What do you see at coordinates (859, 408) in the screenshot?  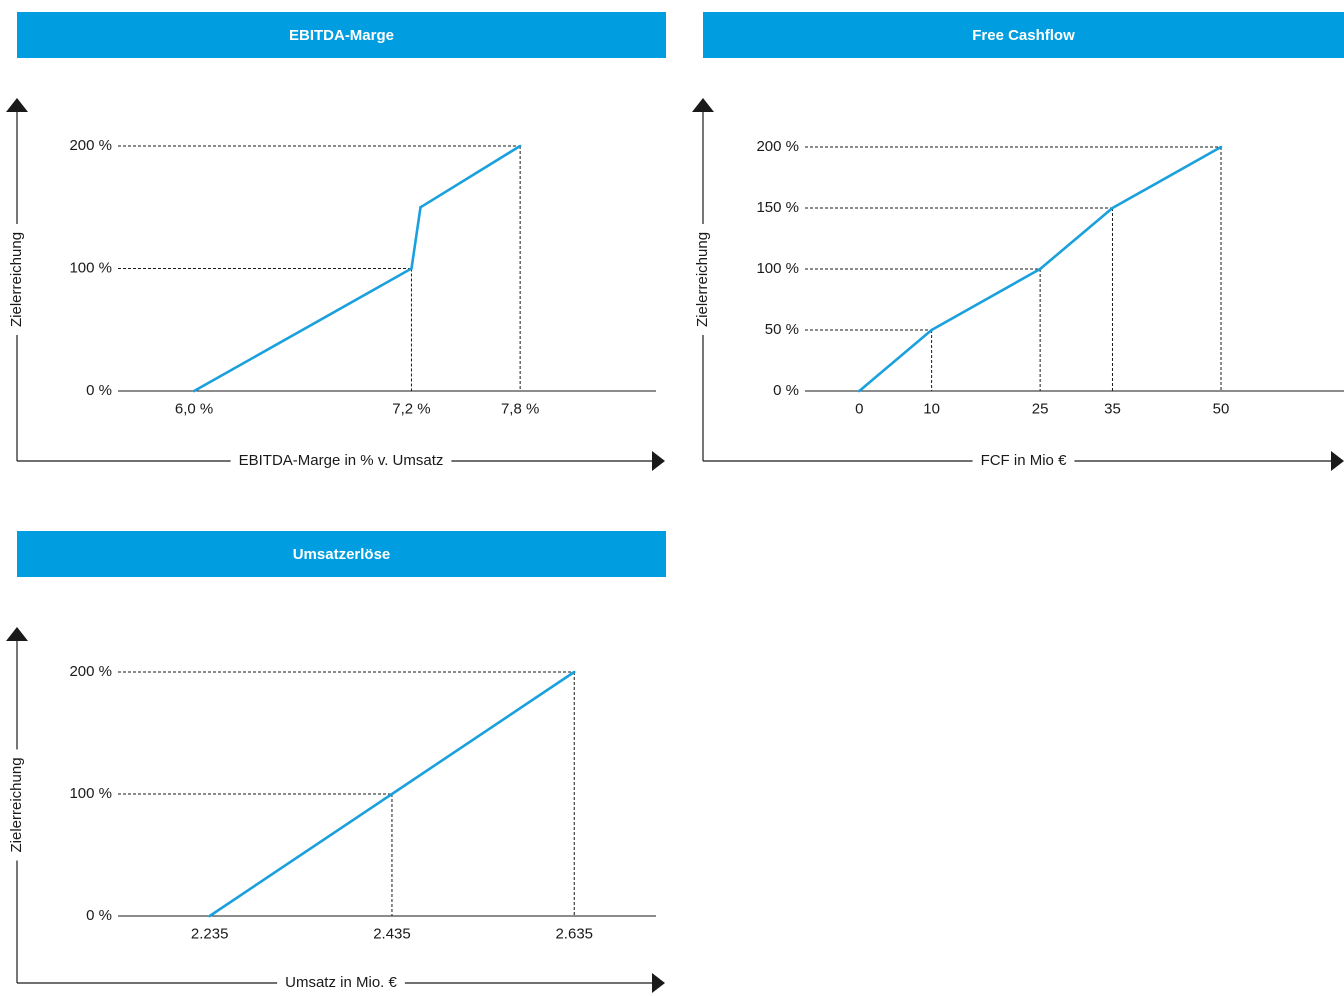 I see `x-tick-label: 0` at bounding box center [859, 408].